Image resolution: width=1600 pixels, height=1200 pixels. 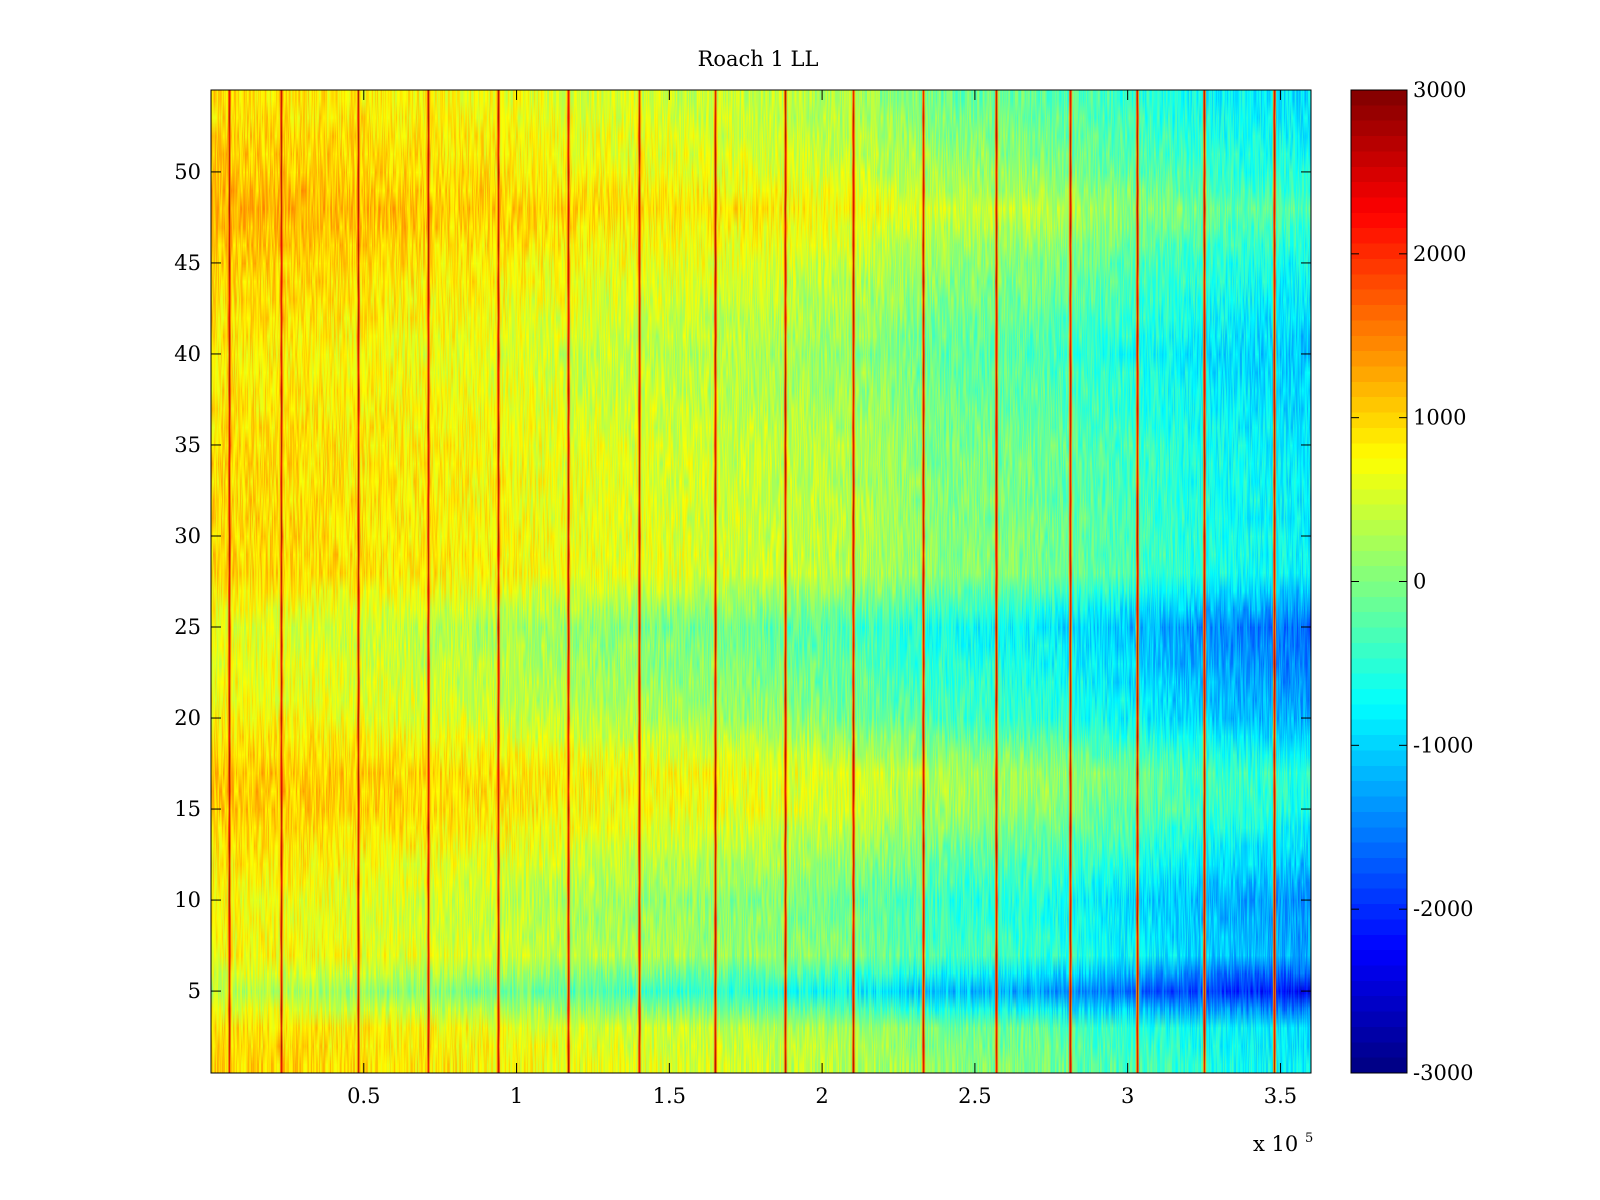 I want to click on x-tick-label: 3, so click(x=1127, y=1096).